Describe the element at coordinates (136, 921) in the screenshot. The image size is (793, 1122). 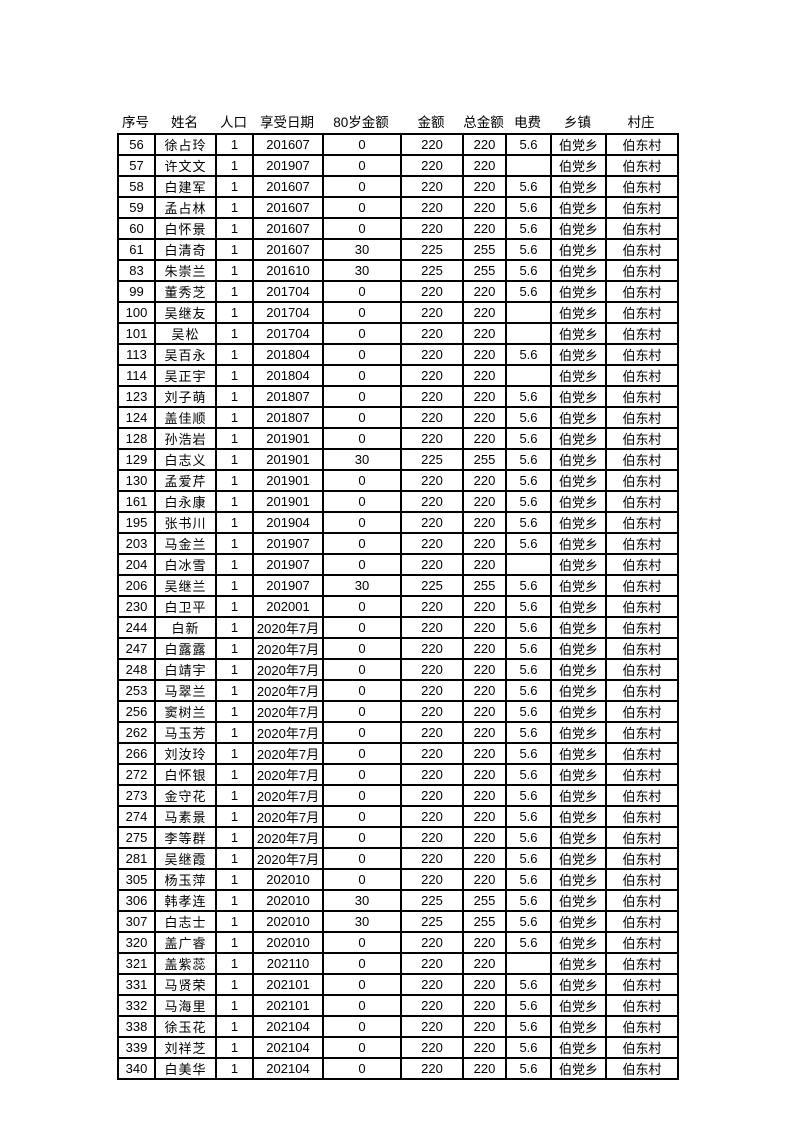
I see `cell-serial: 307` at that location.